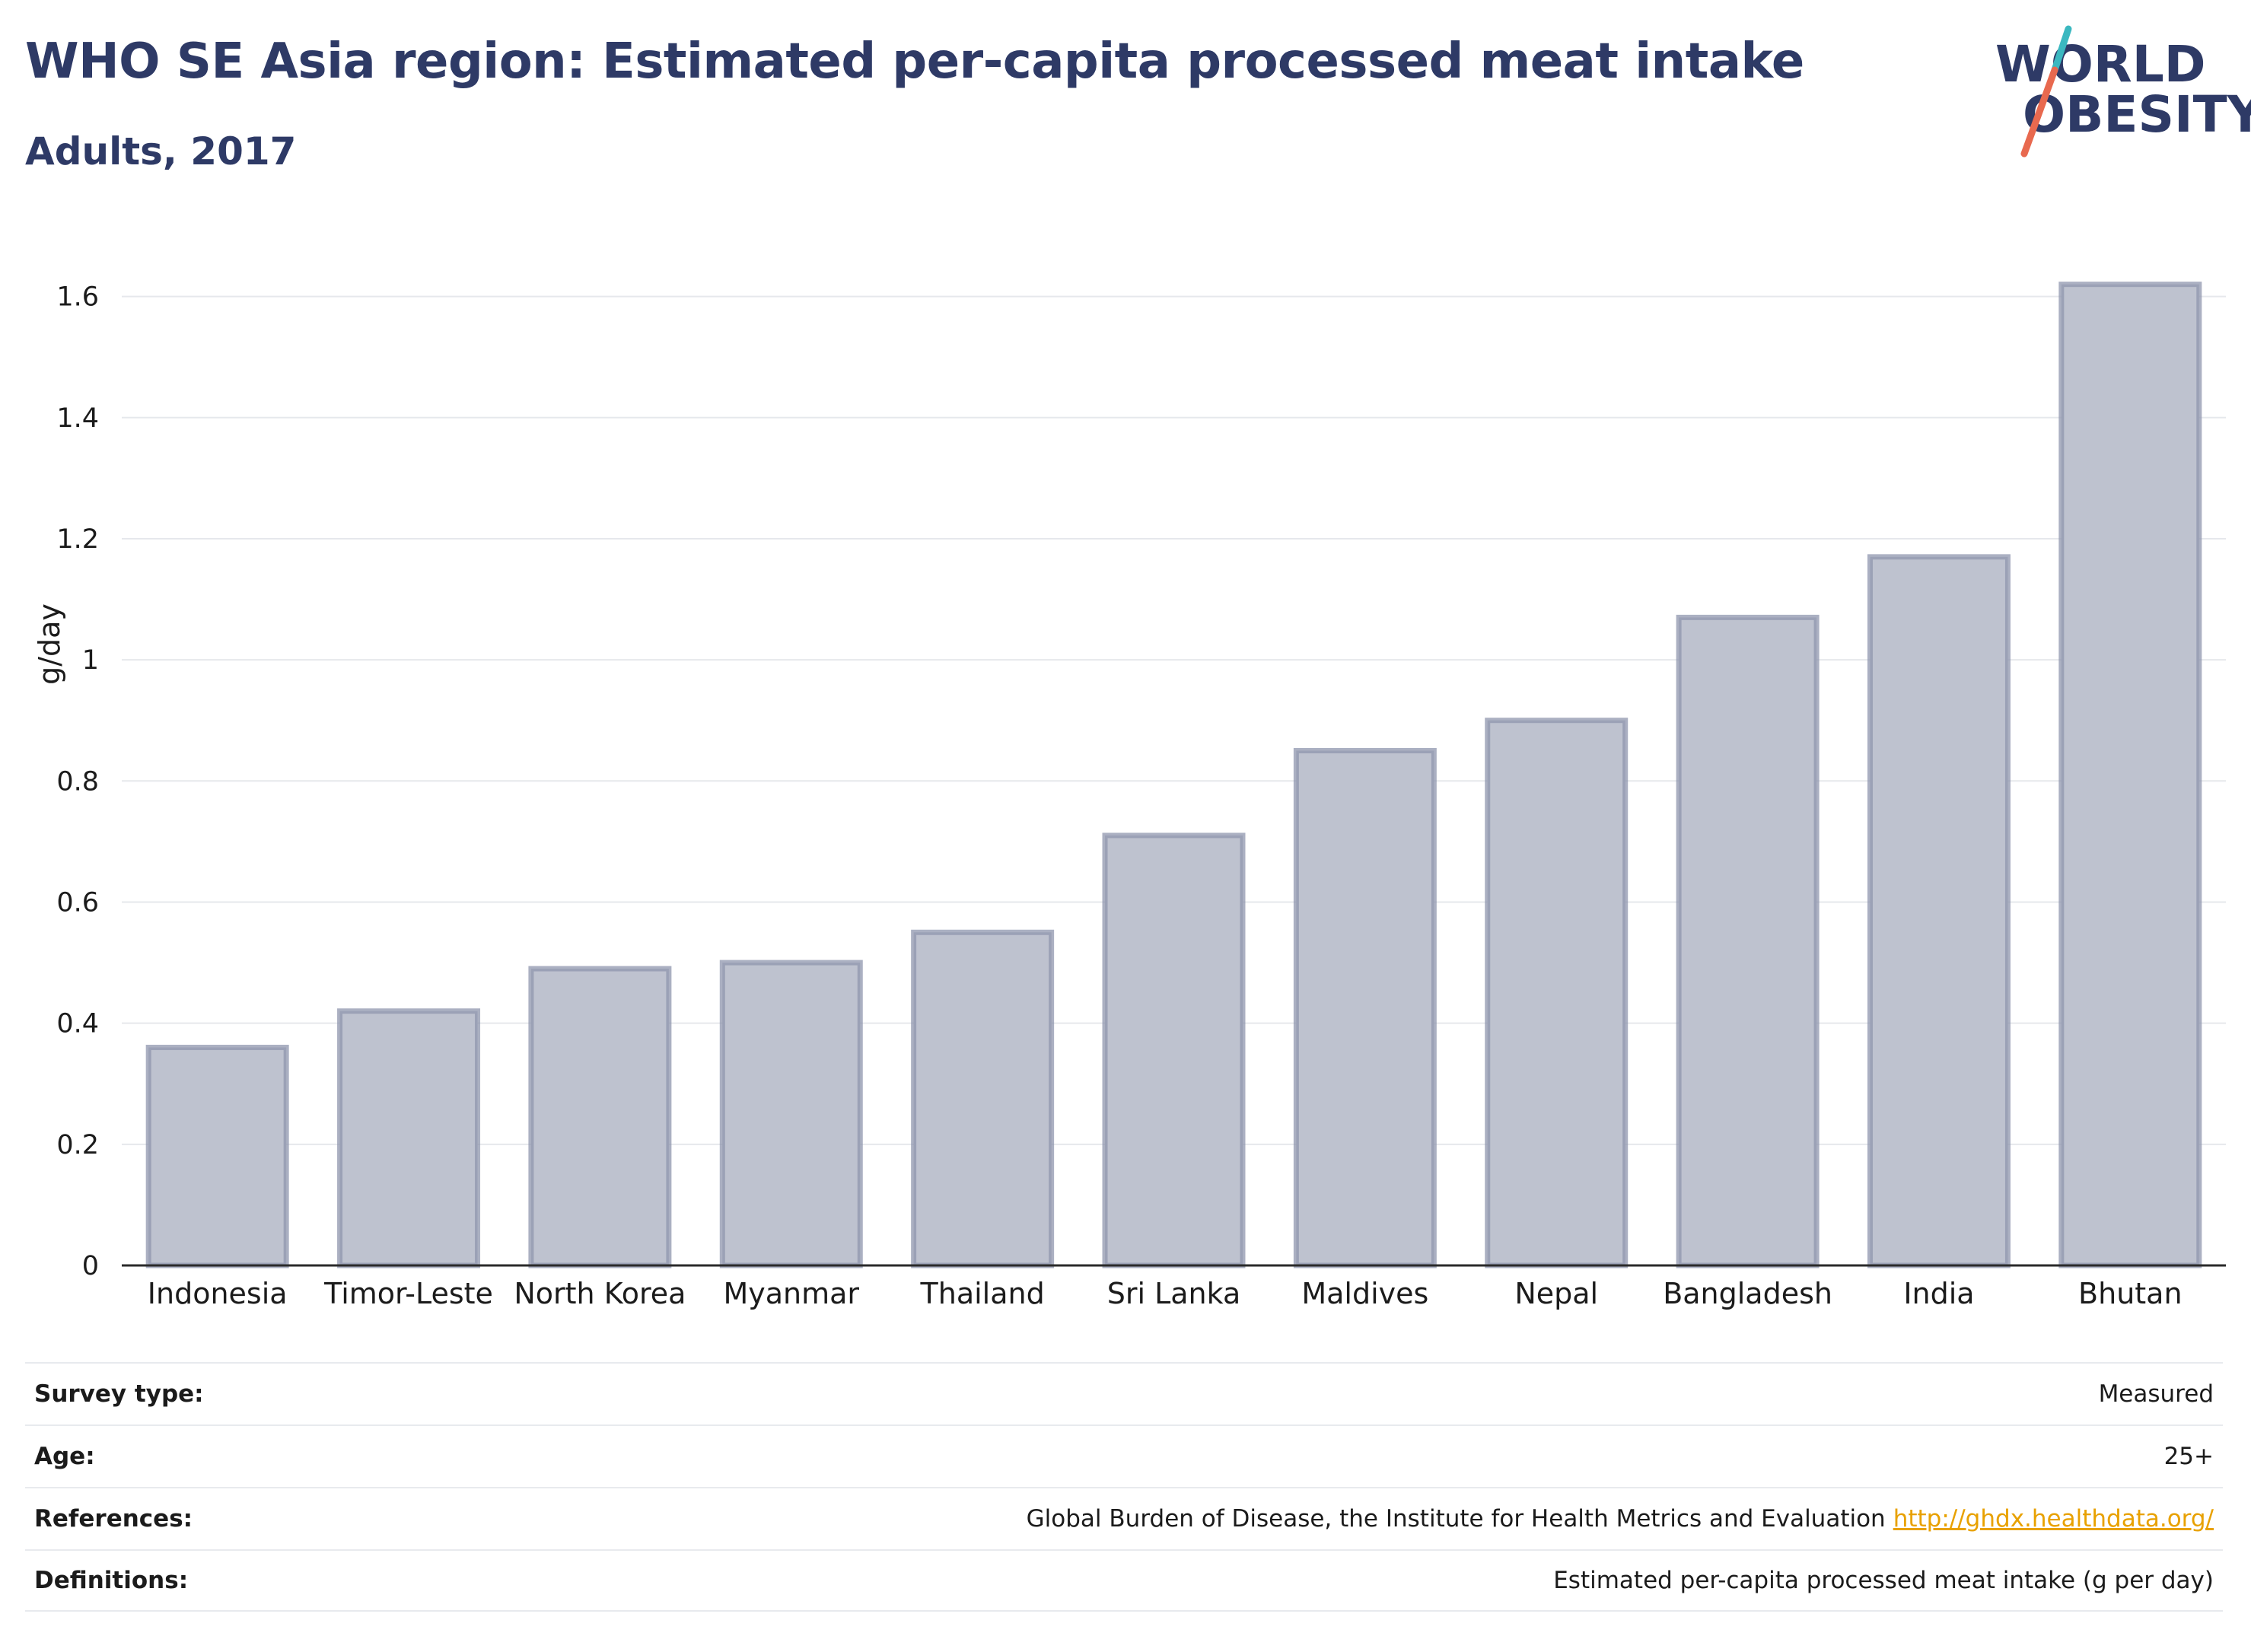  What do you see at coordinates (2100, 64) in the screenshot?
I see `logo-word-world: WORLD` at bounding box center [2100, 64].